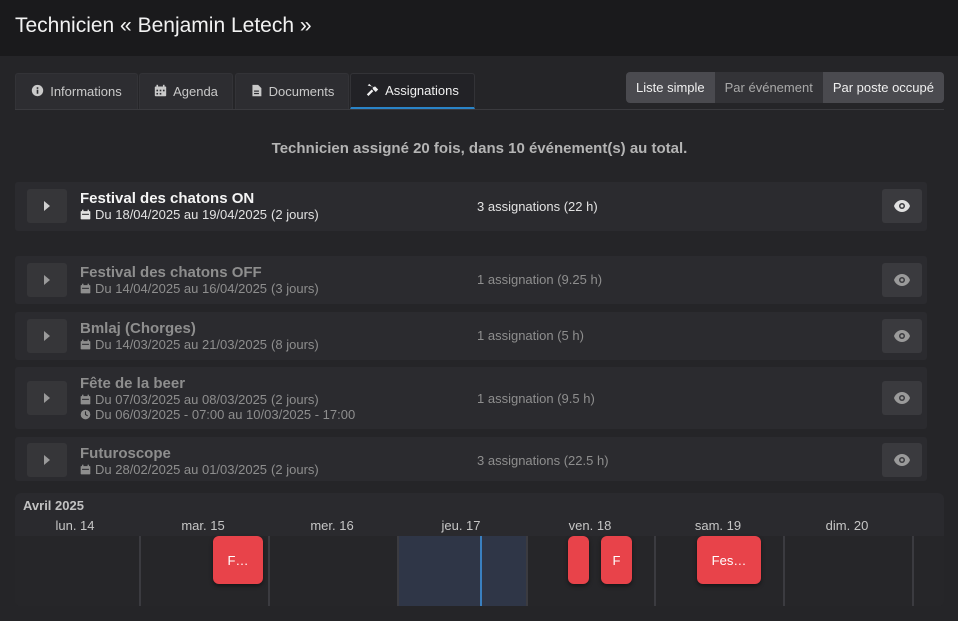 Image resolution: width=958 pixels, height=621 pixels. Describe the element at coordinates (372, 91) in the screenshot. I see `tools-icon` at that location.